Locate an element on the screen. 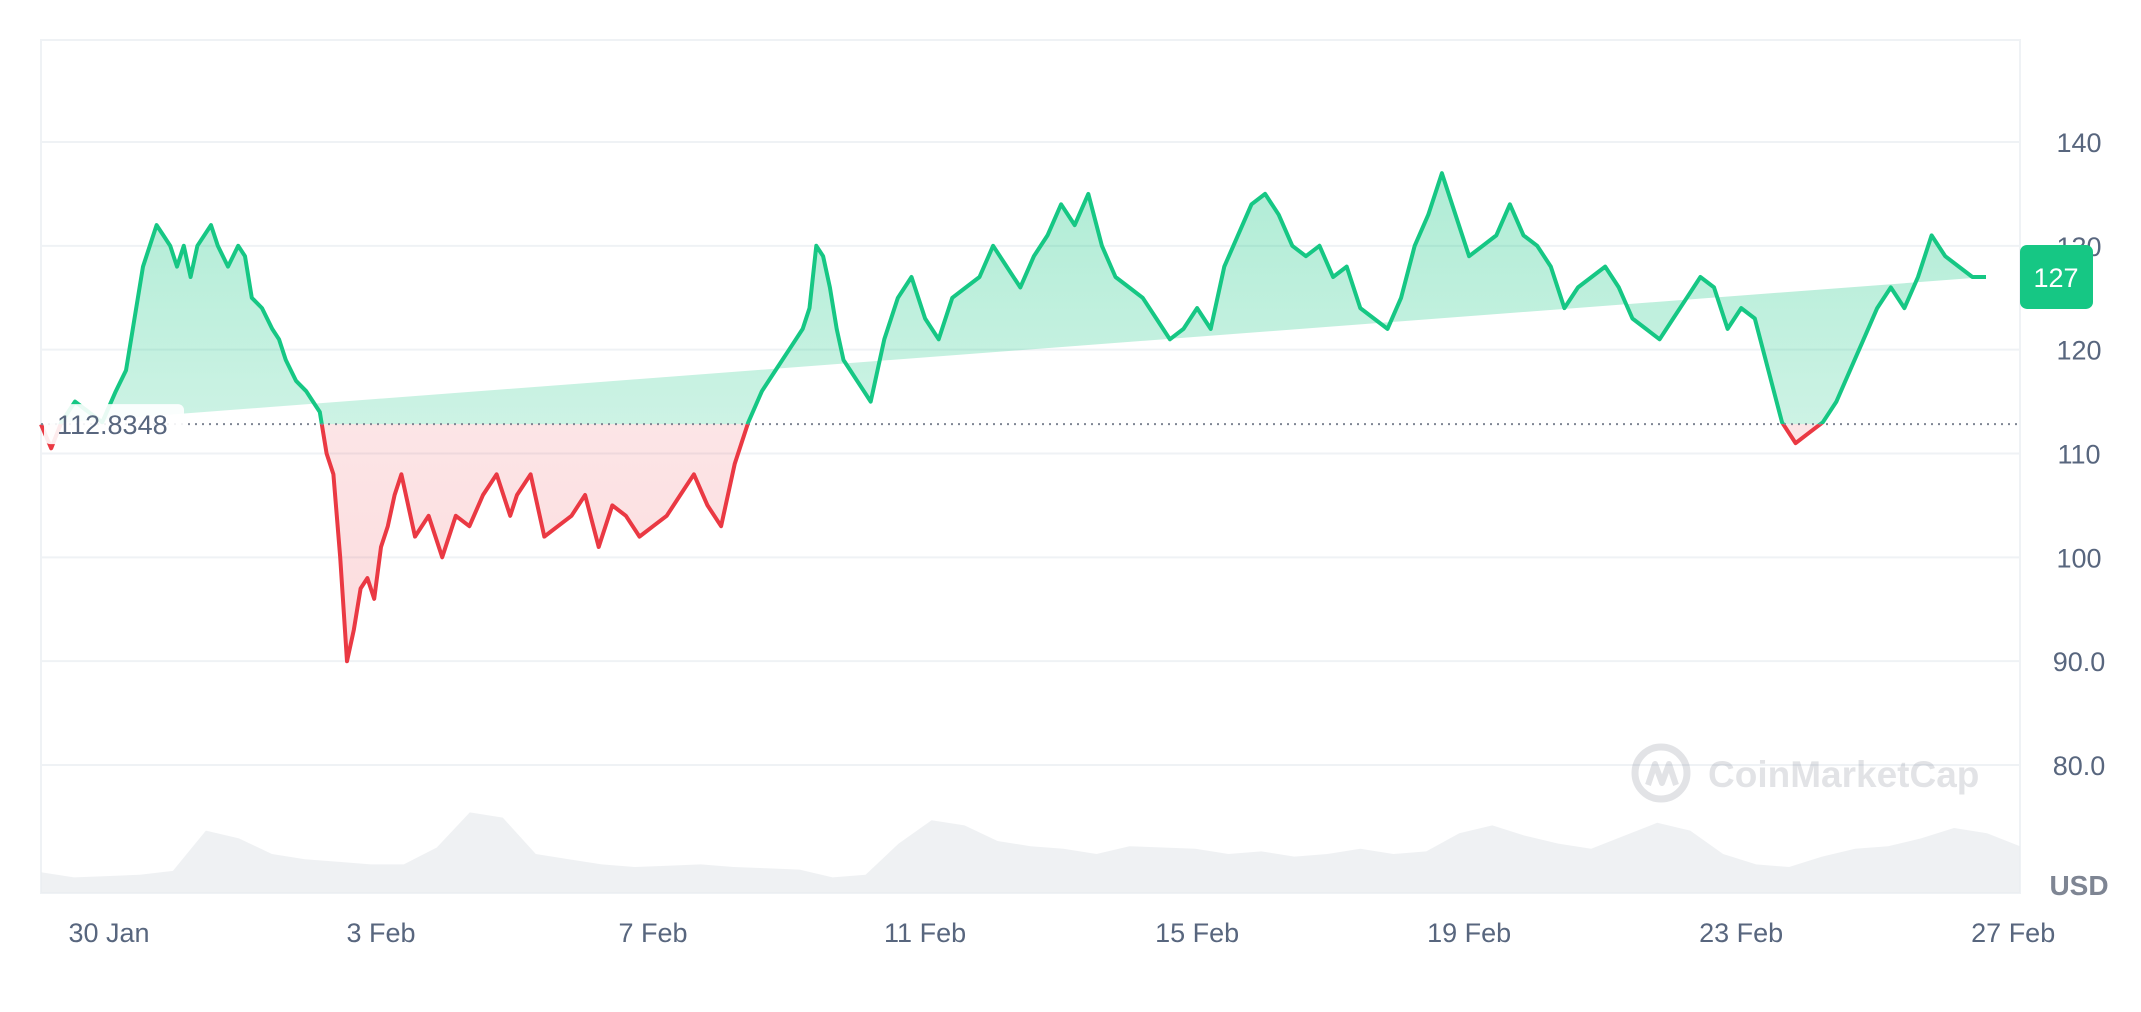 The height and width of the screenshot is (1012, 2141). current-price-badge: 127 is located at coordinates (2056, 276).